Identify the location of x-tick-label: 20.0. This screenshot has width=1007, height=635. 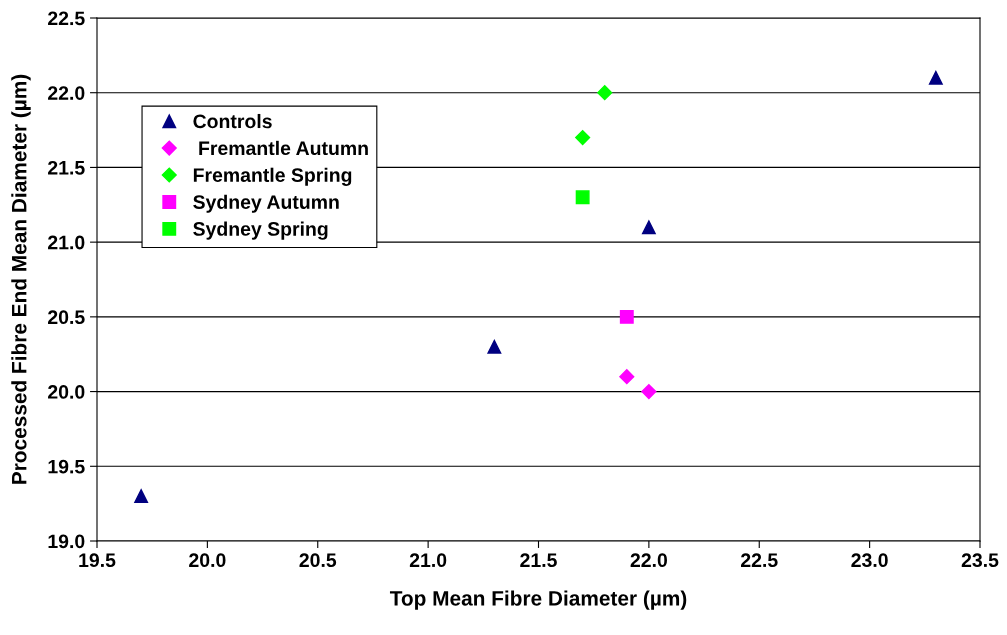
(207, 560).